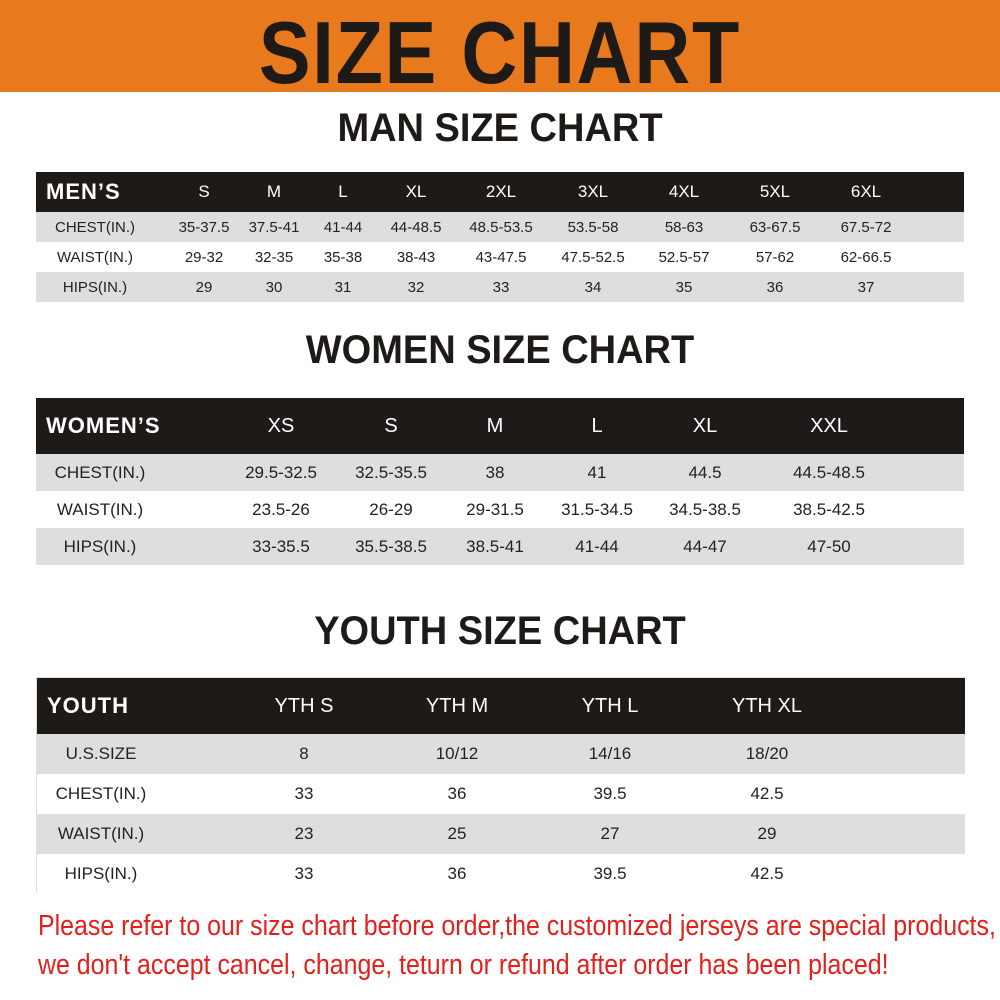 This screenshot has height=1000, width=1000. I want to click on women-header-row: WOMEN’S XS S M L XL XXL, so click(500, 426).